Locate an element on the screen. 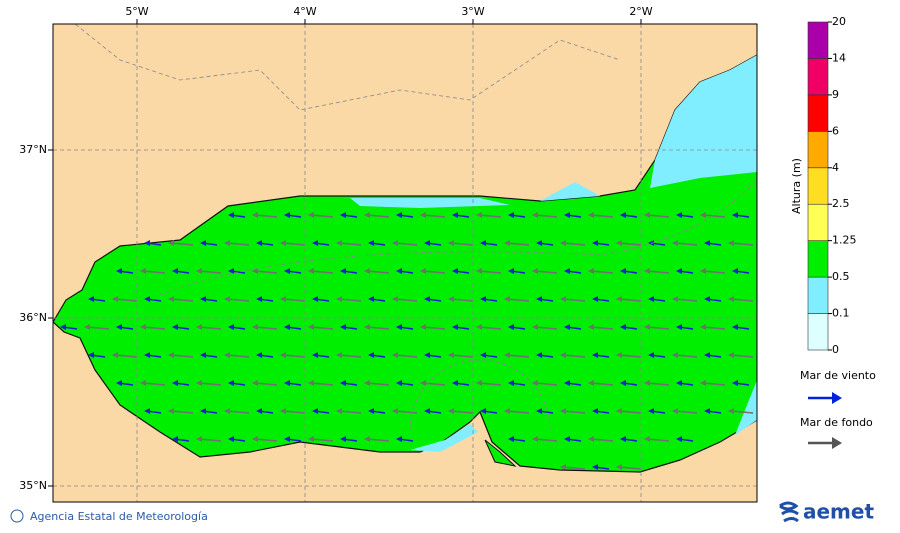  colorbar-label: 2.5 is located at coordinates (841, 203).